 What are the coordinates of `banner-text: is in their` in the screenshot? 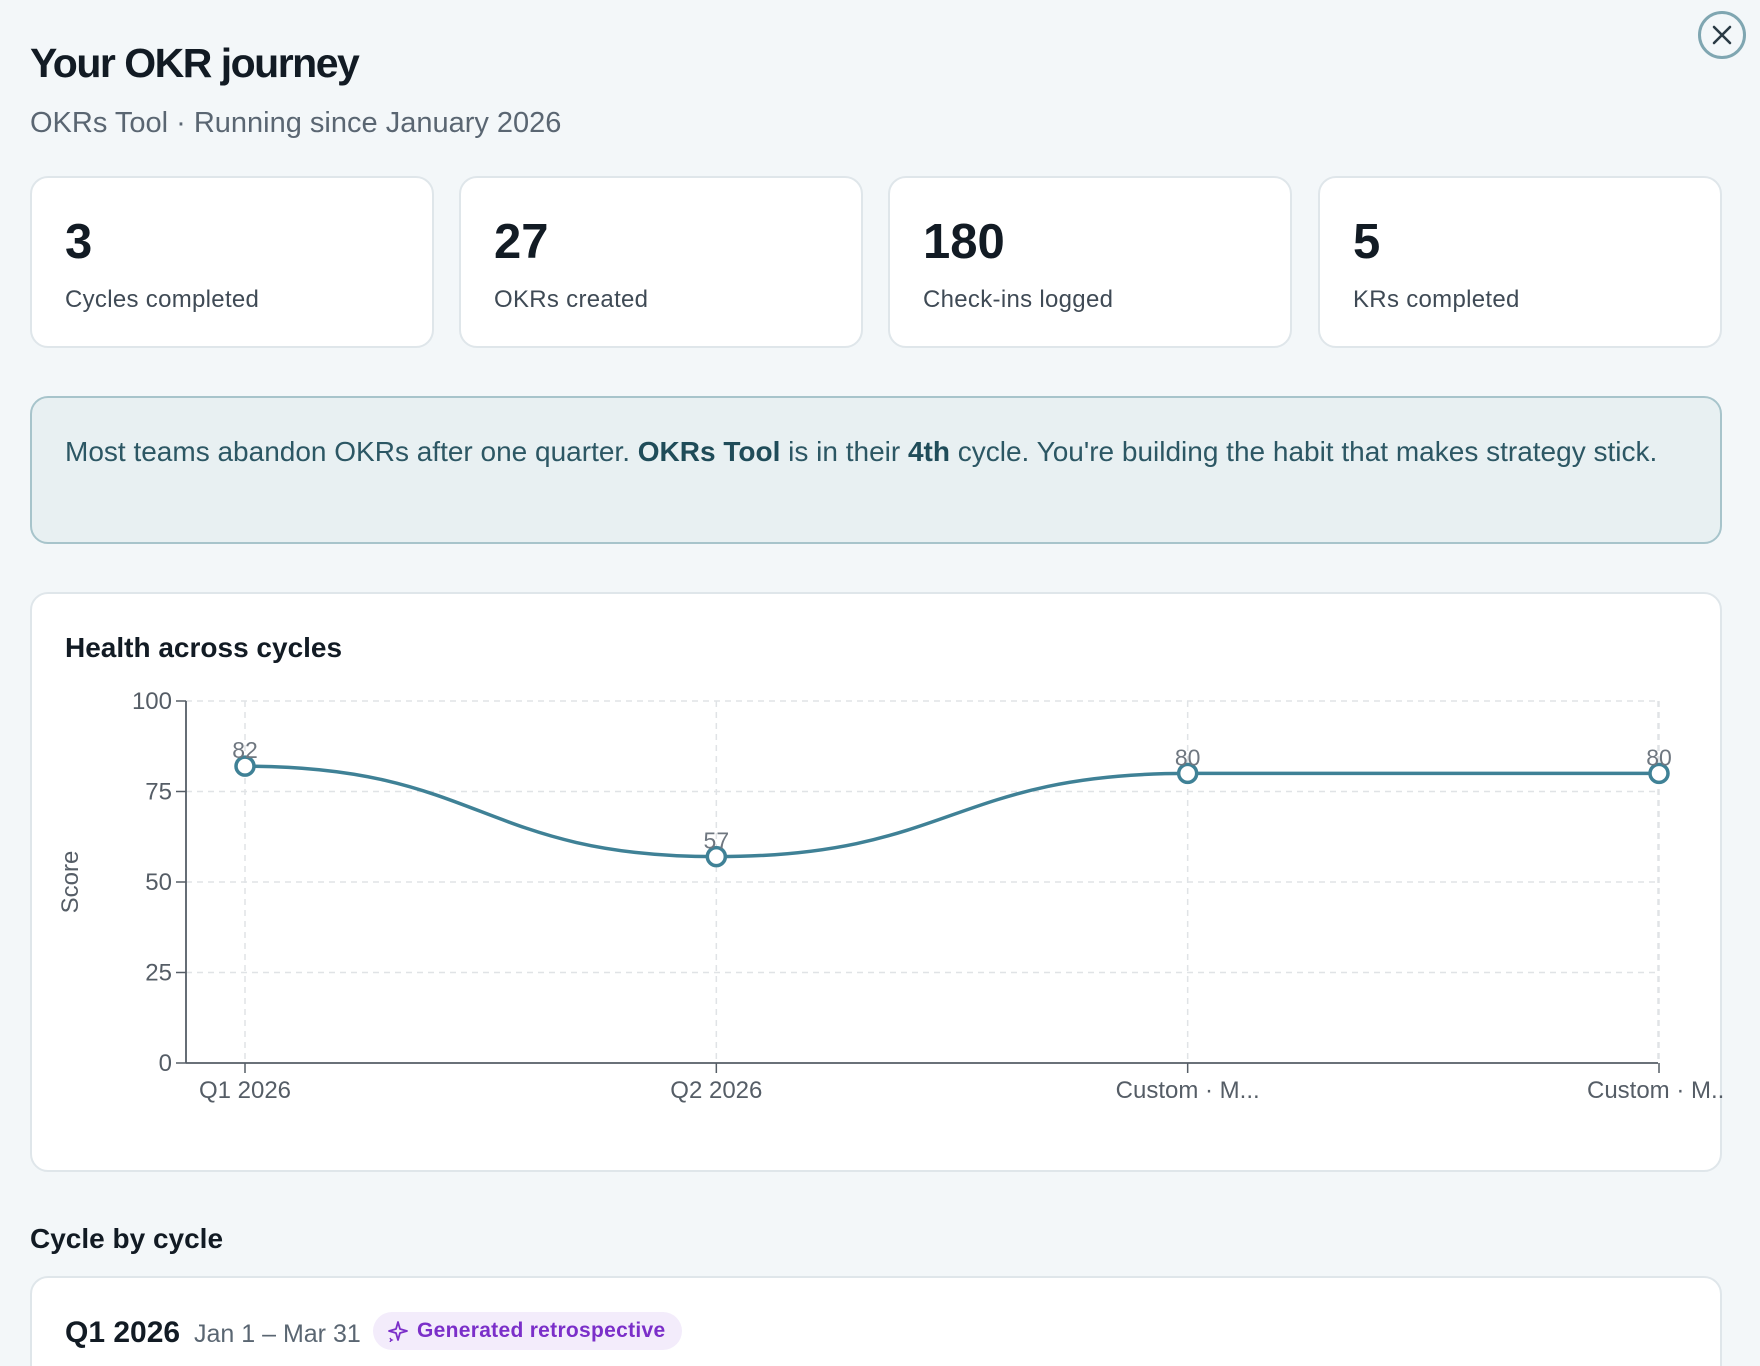 It's located at (844, 451).